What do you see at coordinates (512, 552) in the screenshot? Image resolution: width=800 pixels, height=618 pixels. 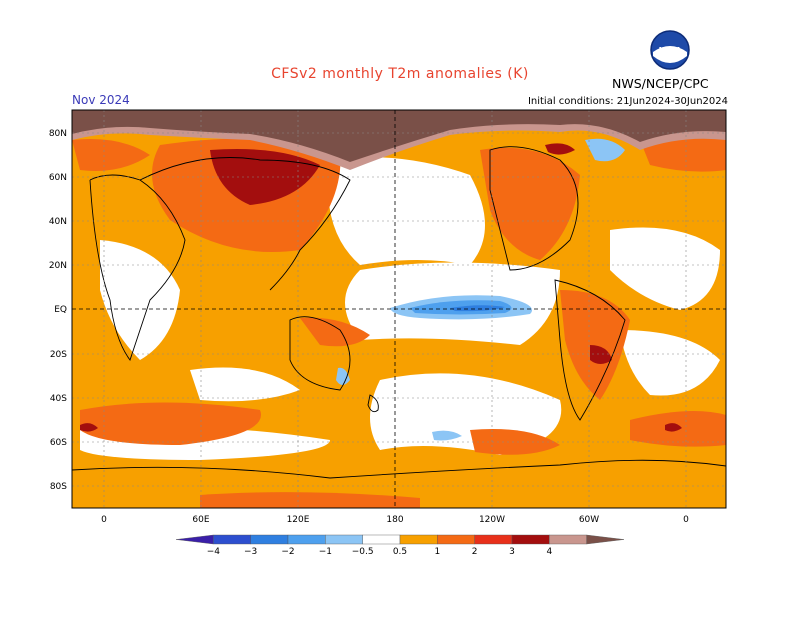 I see `colorbar-tick-label: 3` at bounding box center [512, 552].